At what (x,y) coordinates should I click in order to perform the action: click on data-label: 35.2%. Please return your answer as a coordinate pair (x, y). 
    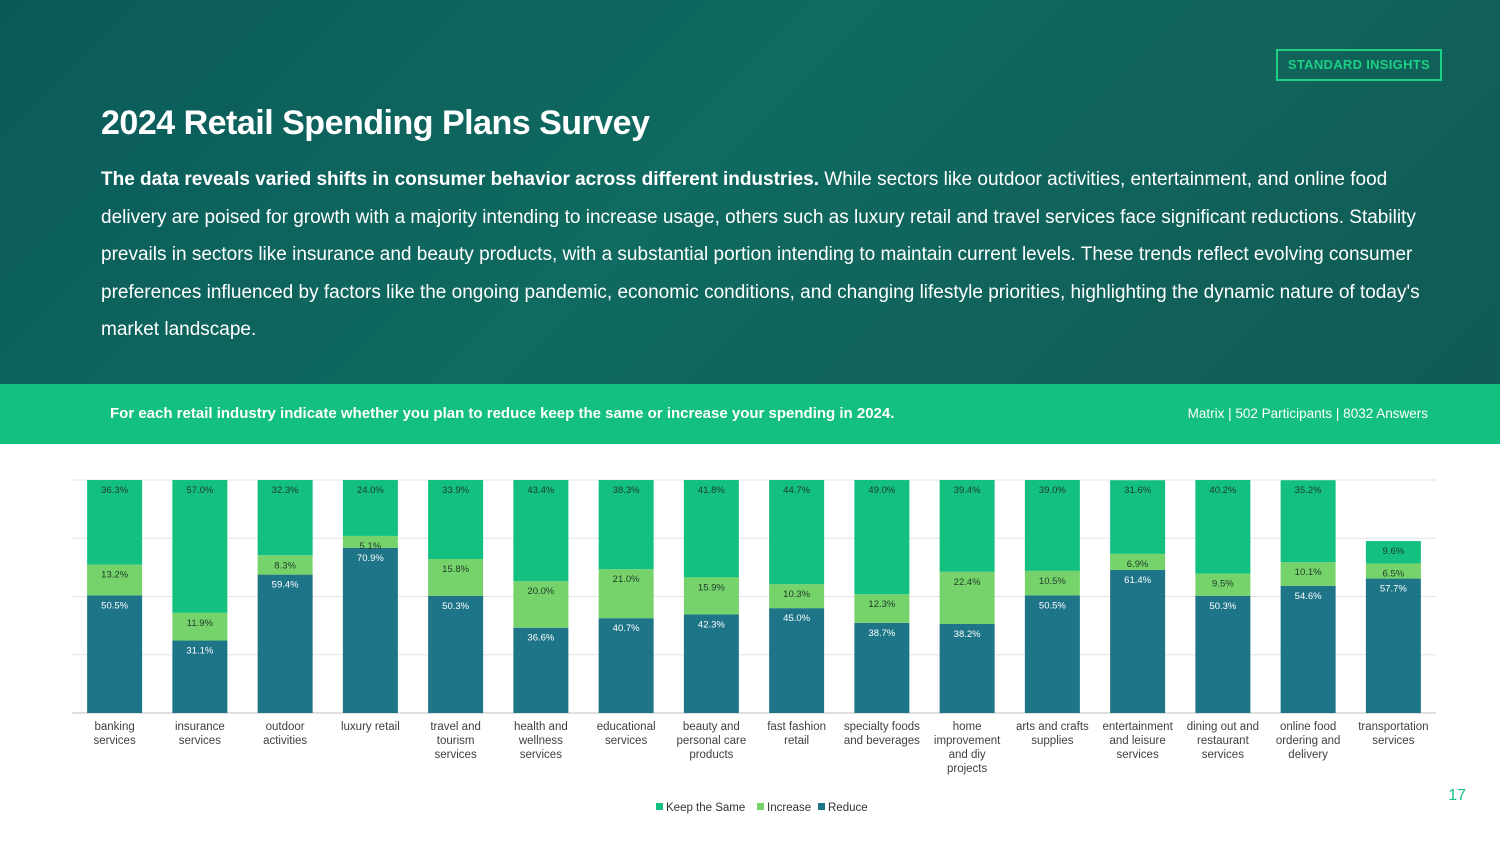
    Looking at the image, I should click on (1308, 490).